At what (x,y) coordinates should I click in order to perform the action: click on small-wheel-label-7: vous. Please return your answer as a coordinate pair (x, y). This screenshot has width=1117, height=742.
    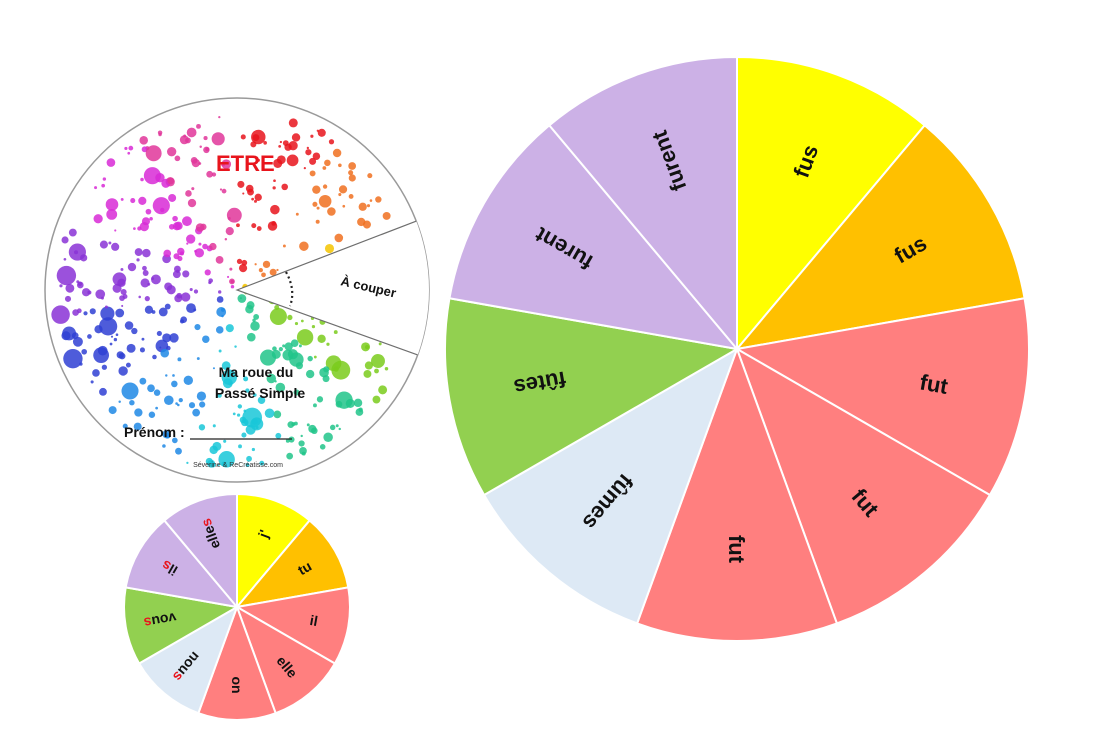
    Looking at the image, I should click on (160, 620).